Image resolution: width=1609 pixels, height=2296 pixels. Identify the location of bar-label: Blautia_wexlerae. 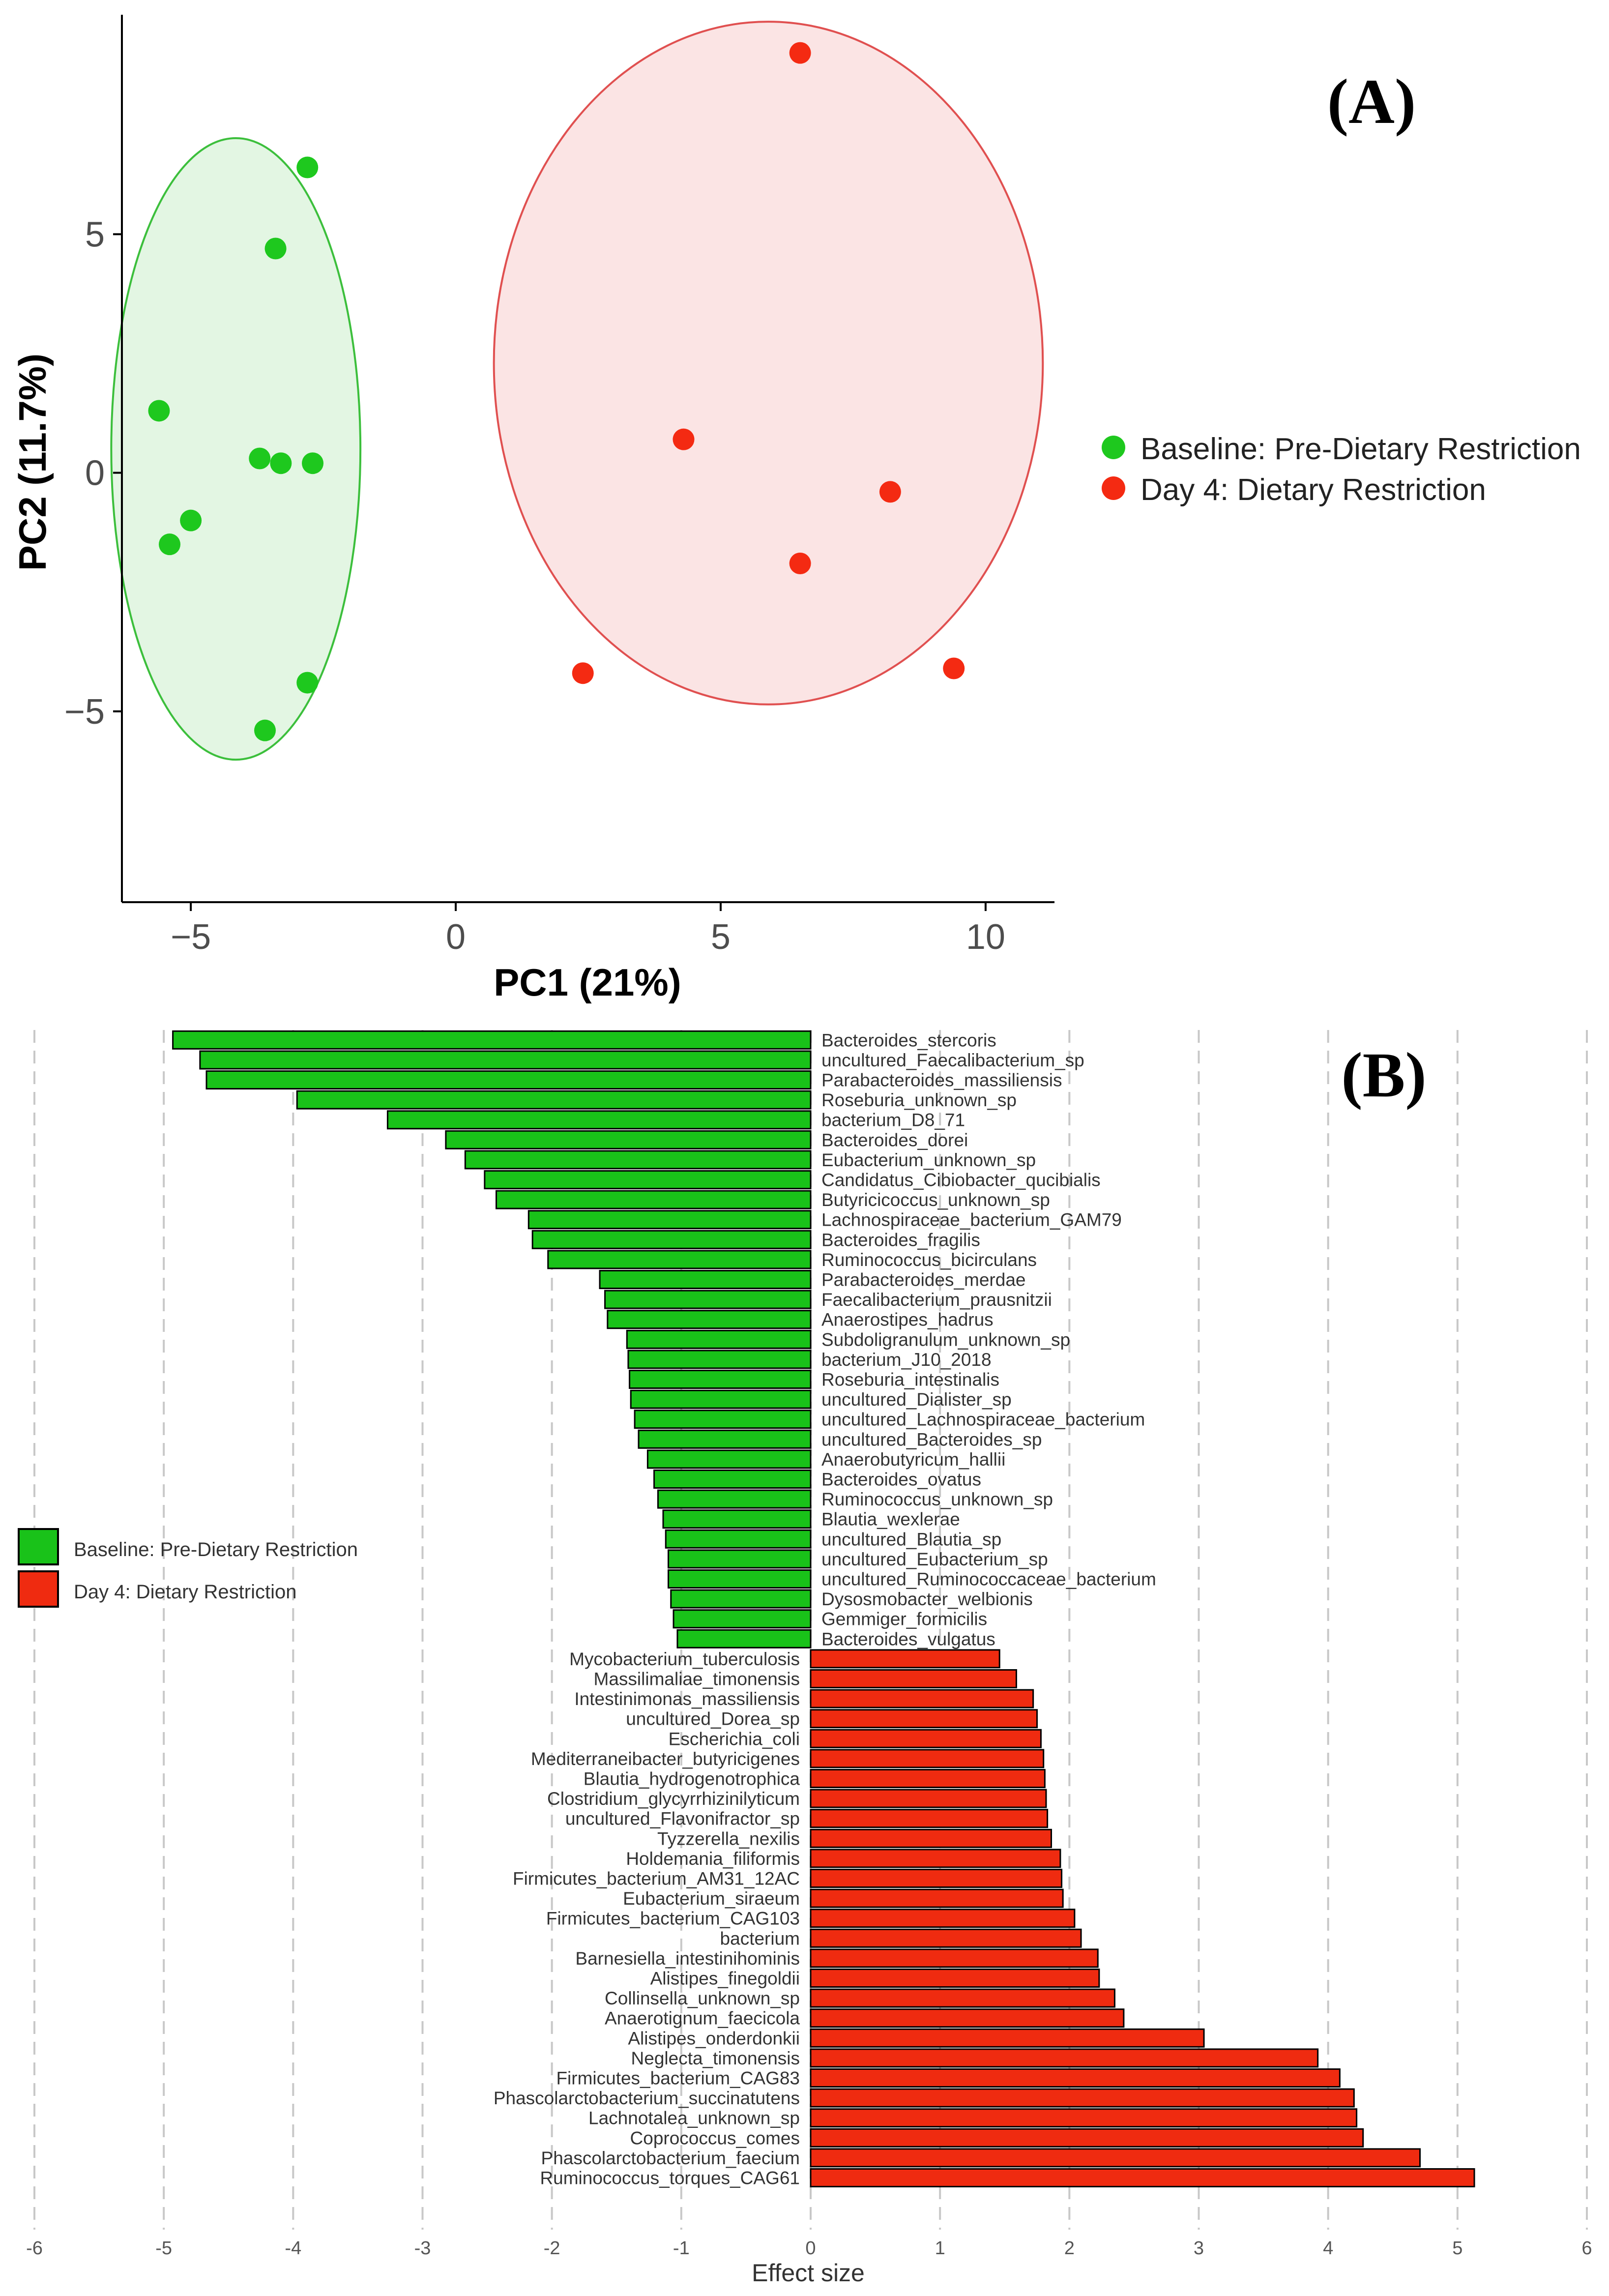
(890, 1519).